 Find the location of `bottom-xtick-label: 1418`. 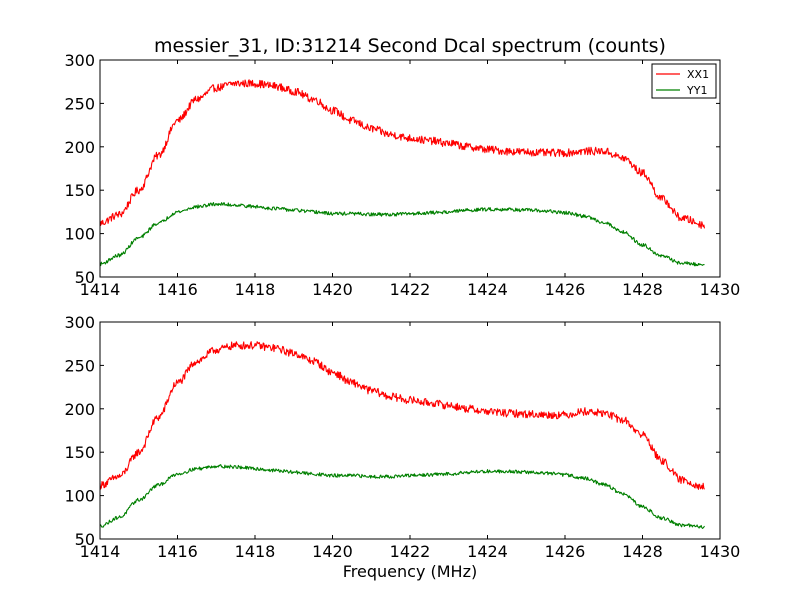

bottom-xtick-label: 1418 is located at coordinates (255, 551).